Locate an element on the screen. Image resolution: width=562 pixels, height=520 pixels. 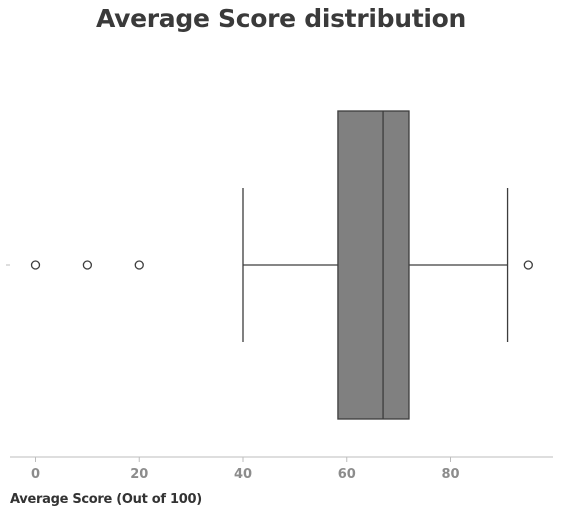
x-axis-label: Average Score (Out of 100) is located at coordinates (106, 499).